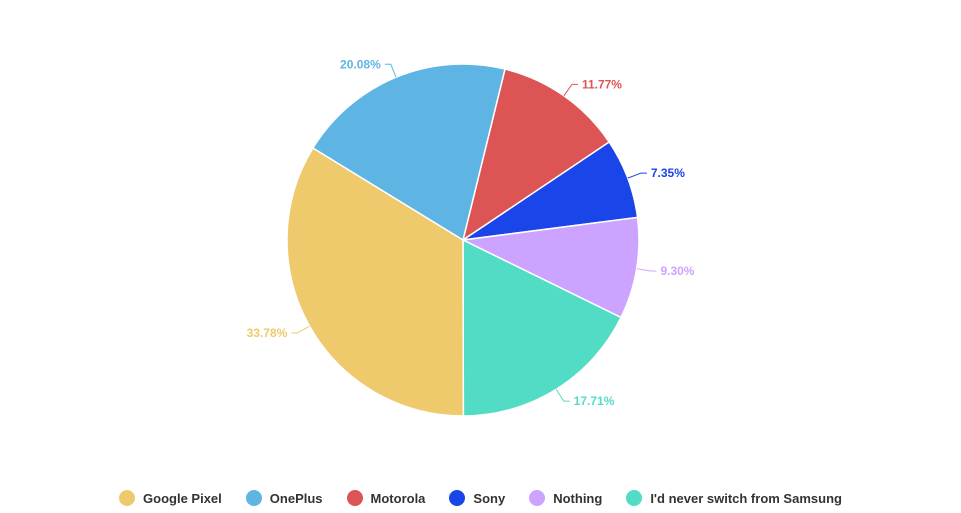 The image size is (961, 513). What do you see at coordinates (182, 498) in the screenshot?
I see `legend-label: Google Pixel` at bounding box center [182, 498].